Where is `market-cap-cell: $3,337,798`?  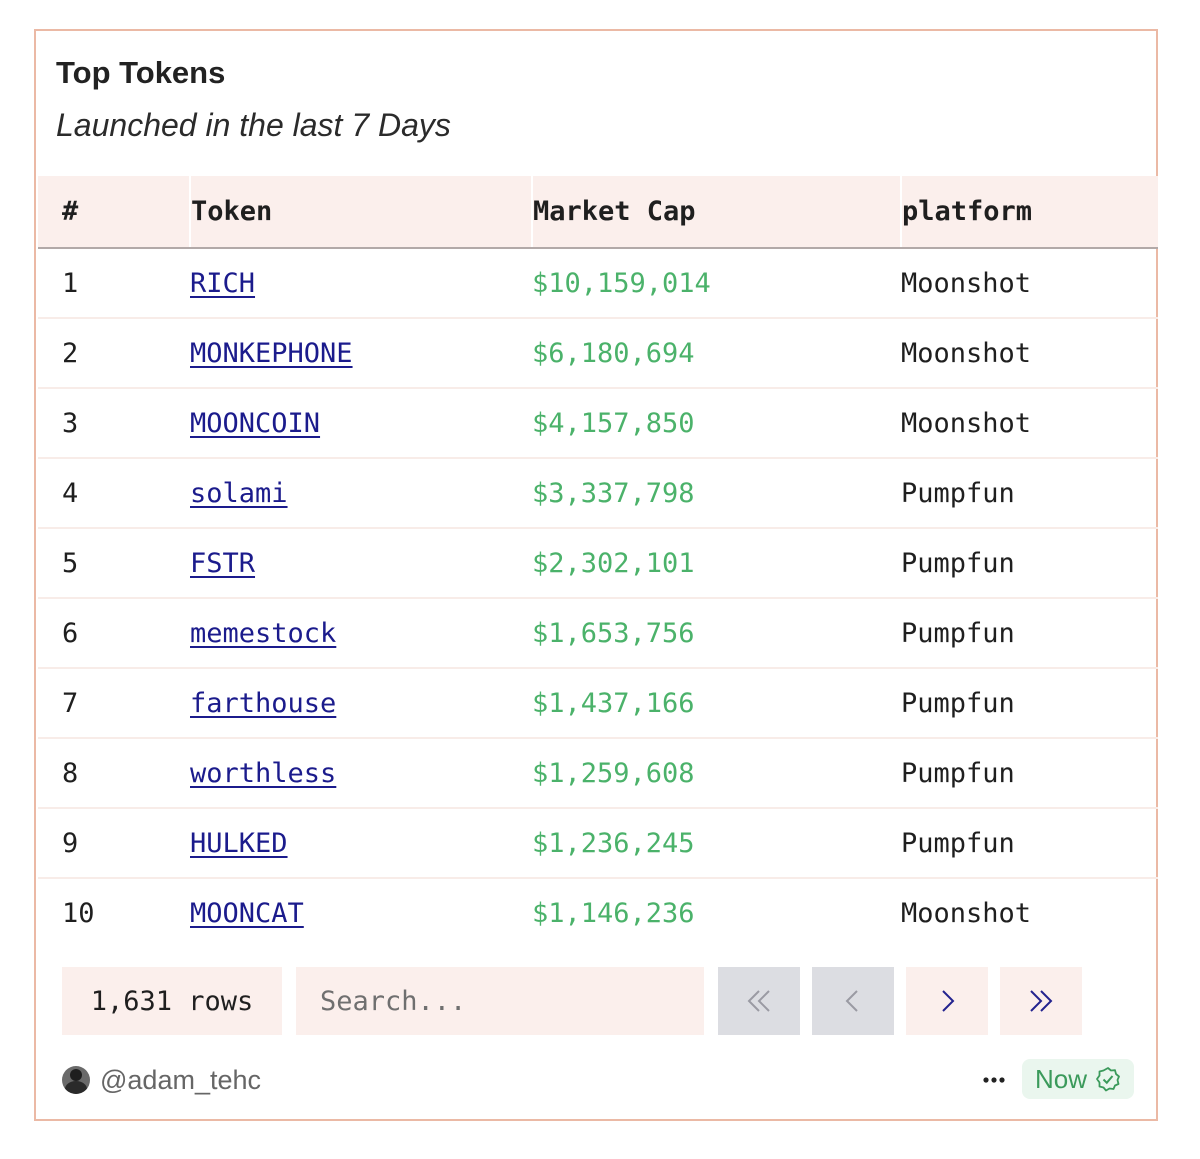 market-cap-cell: $3,337,798 is located at coordinates (613, 493).